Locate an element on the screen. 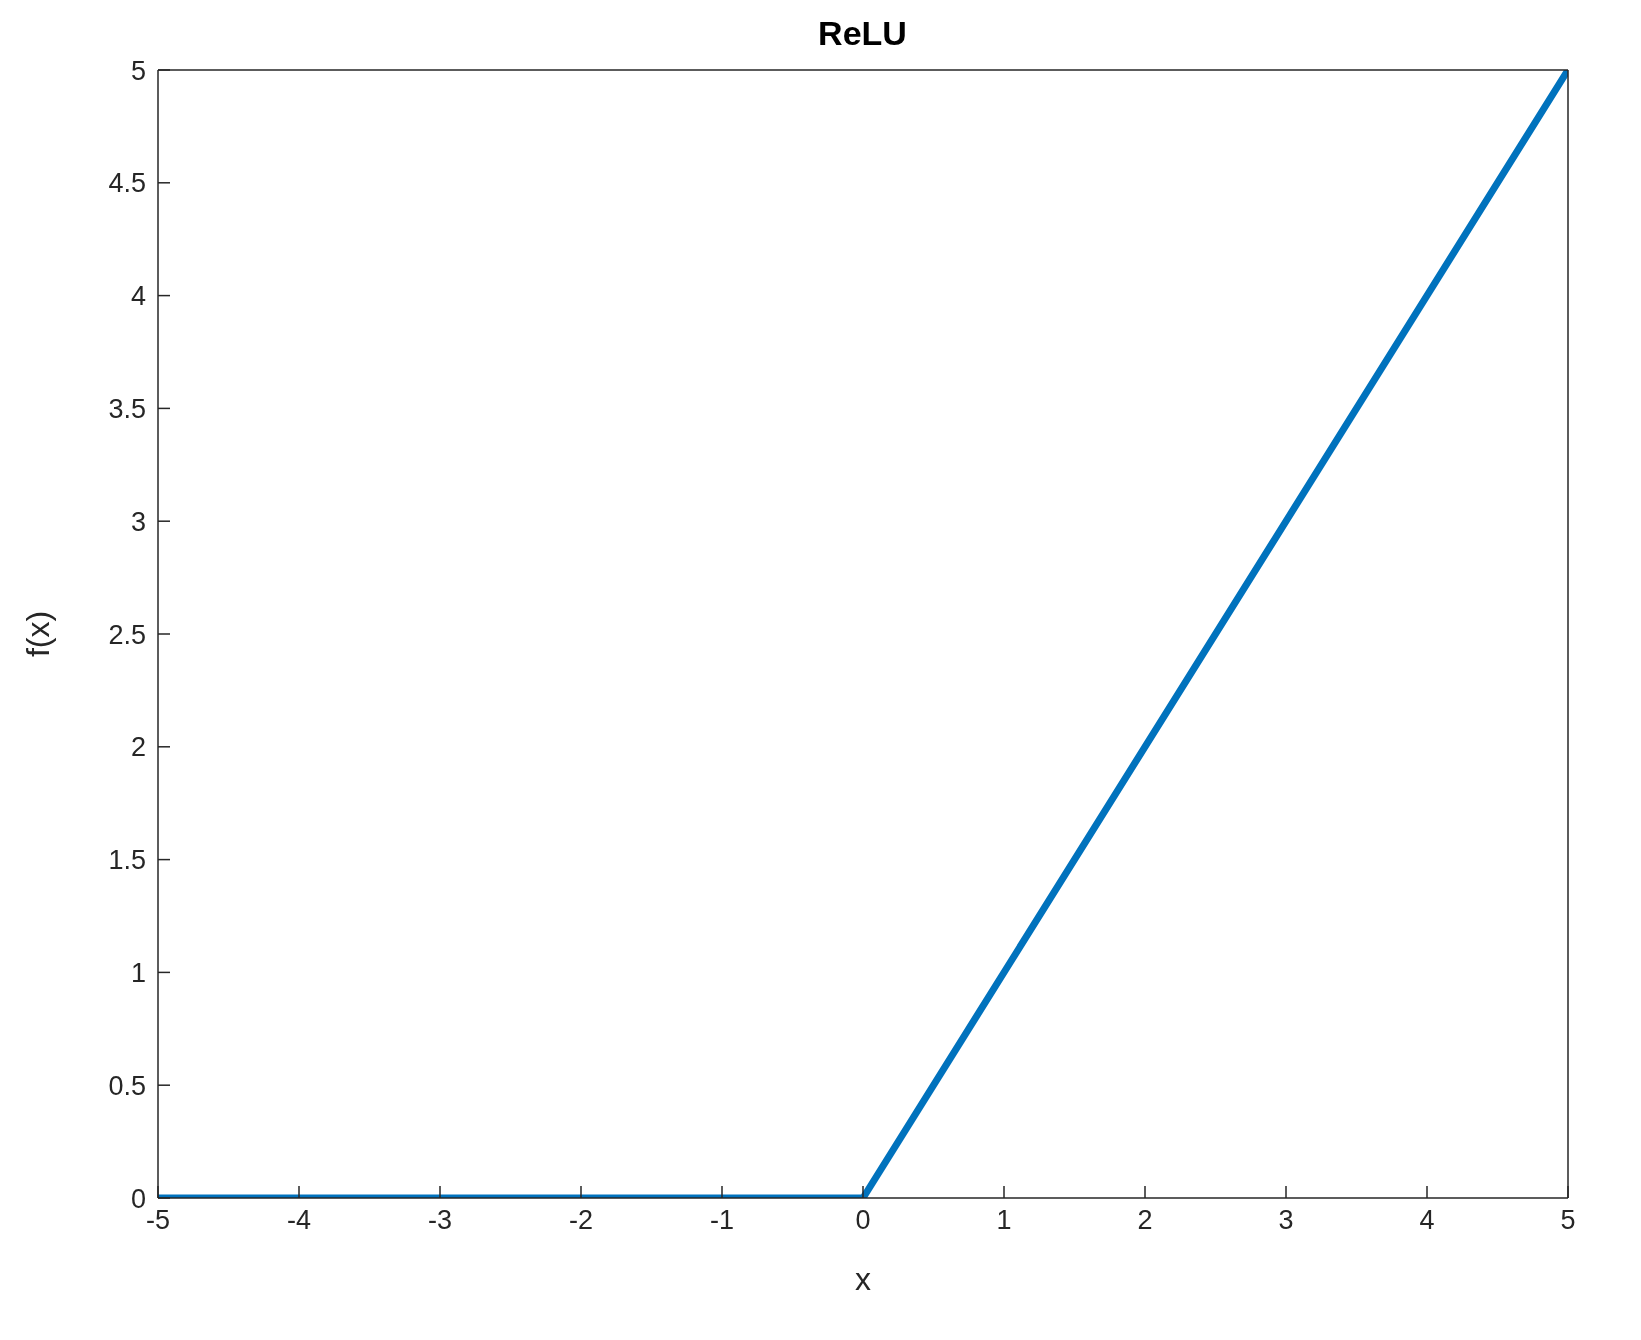 The width and height of the screenshot is (1641, 1340). y-tick-label: 0 is located at coordinates (138, 1198).